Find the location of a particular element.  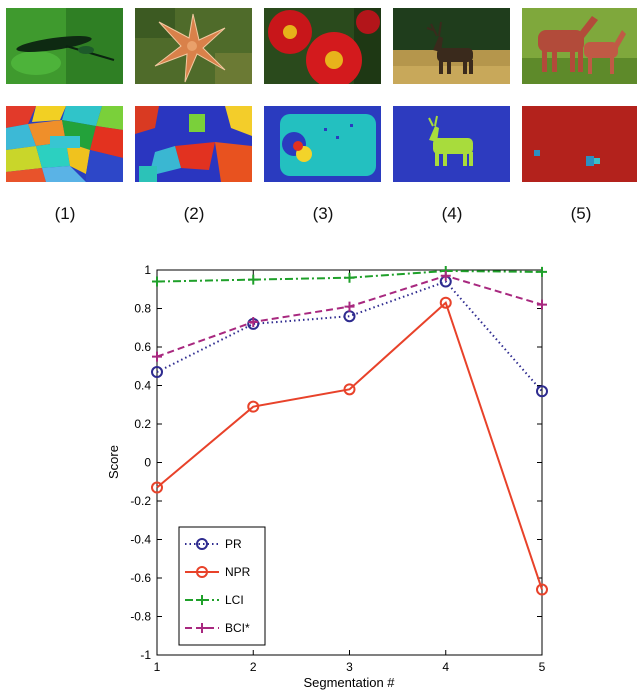

y-tick-label: -0.2 is located at coordinates (140, 501).